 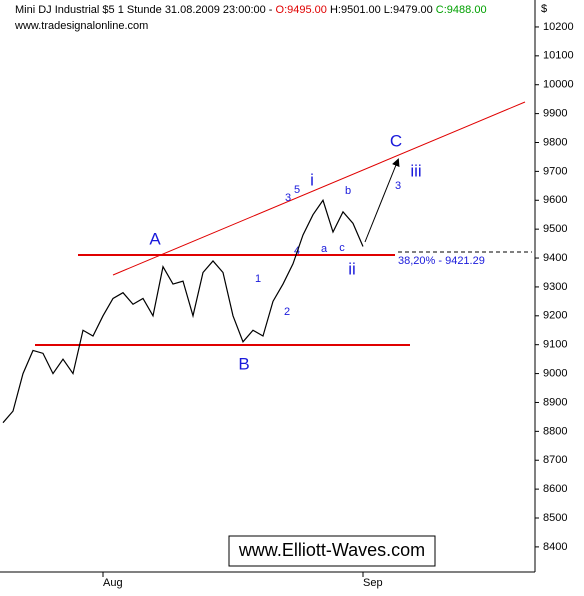 I want to click on y-tick-label: 9100, so click(x=555, y=345).